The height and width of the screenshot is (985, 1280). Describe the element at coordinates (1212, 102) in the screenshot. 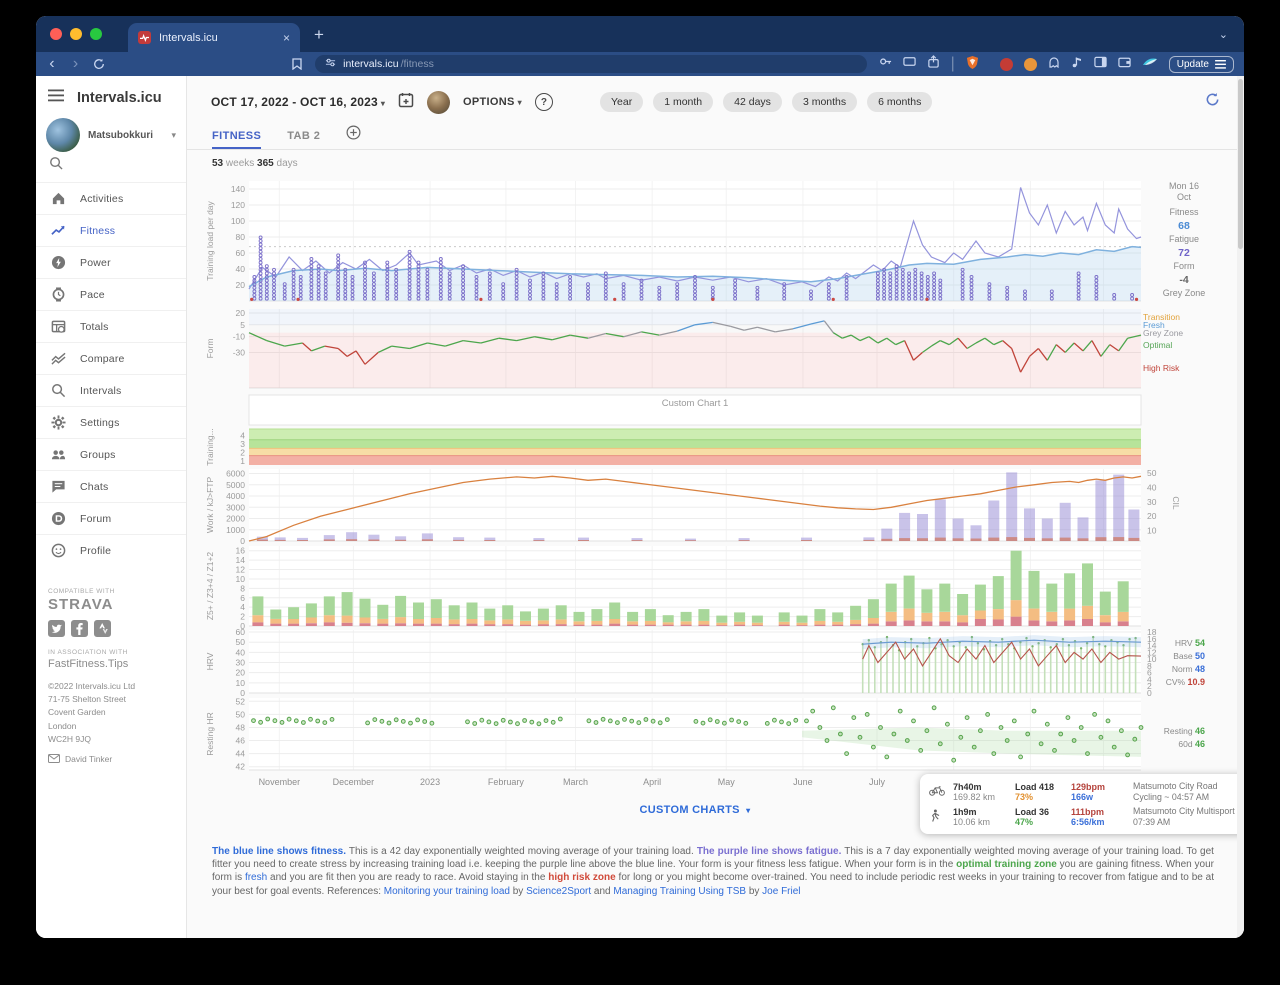

I see `refresh-button` at that location.